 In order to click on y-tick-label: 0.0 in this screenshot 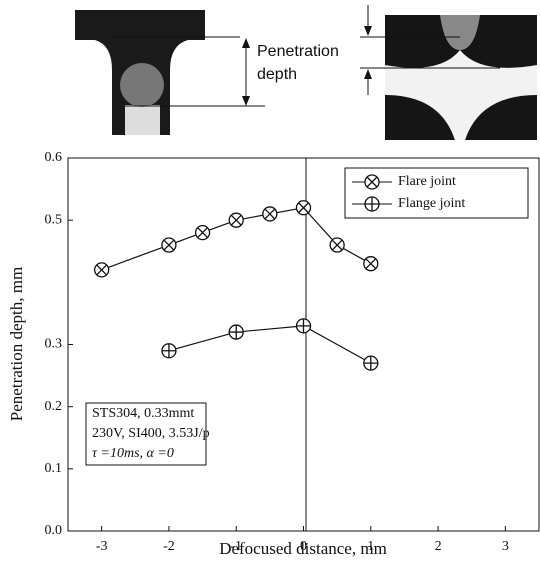, I will do `click(54, 530)`.